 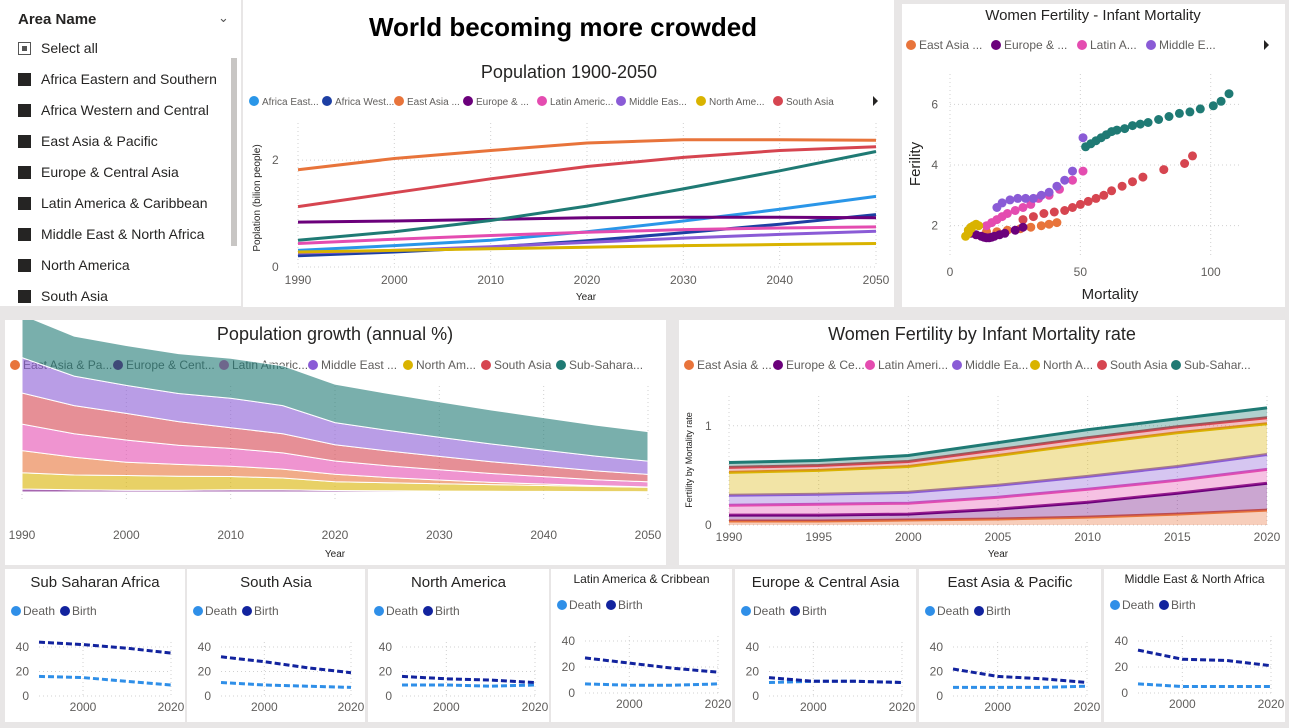 What do you see at coordinates (458, 645) in the screenshot?
I see `small-chart-panel: North America Death Birth 0 20 40 2000 2020` at bounding box center [458, 645].